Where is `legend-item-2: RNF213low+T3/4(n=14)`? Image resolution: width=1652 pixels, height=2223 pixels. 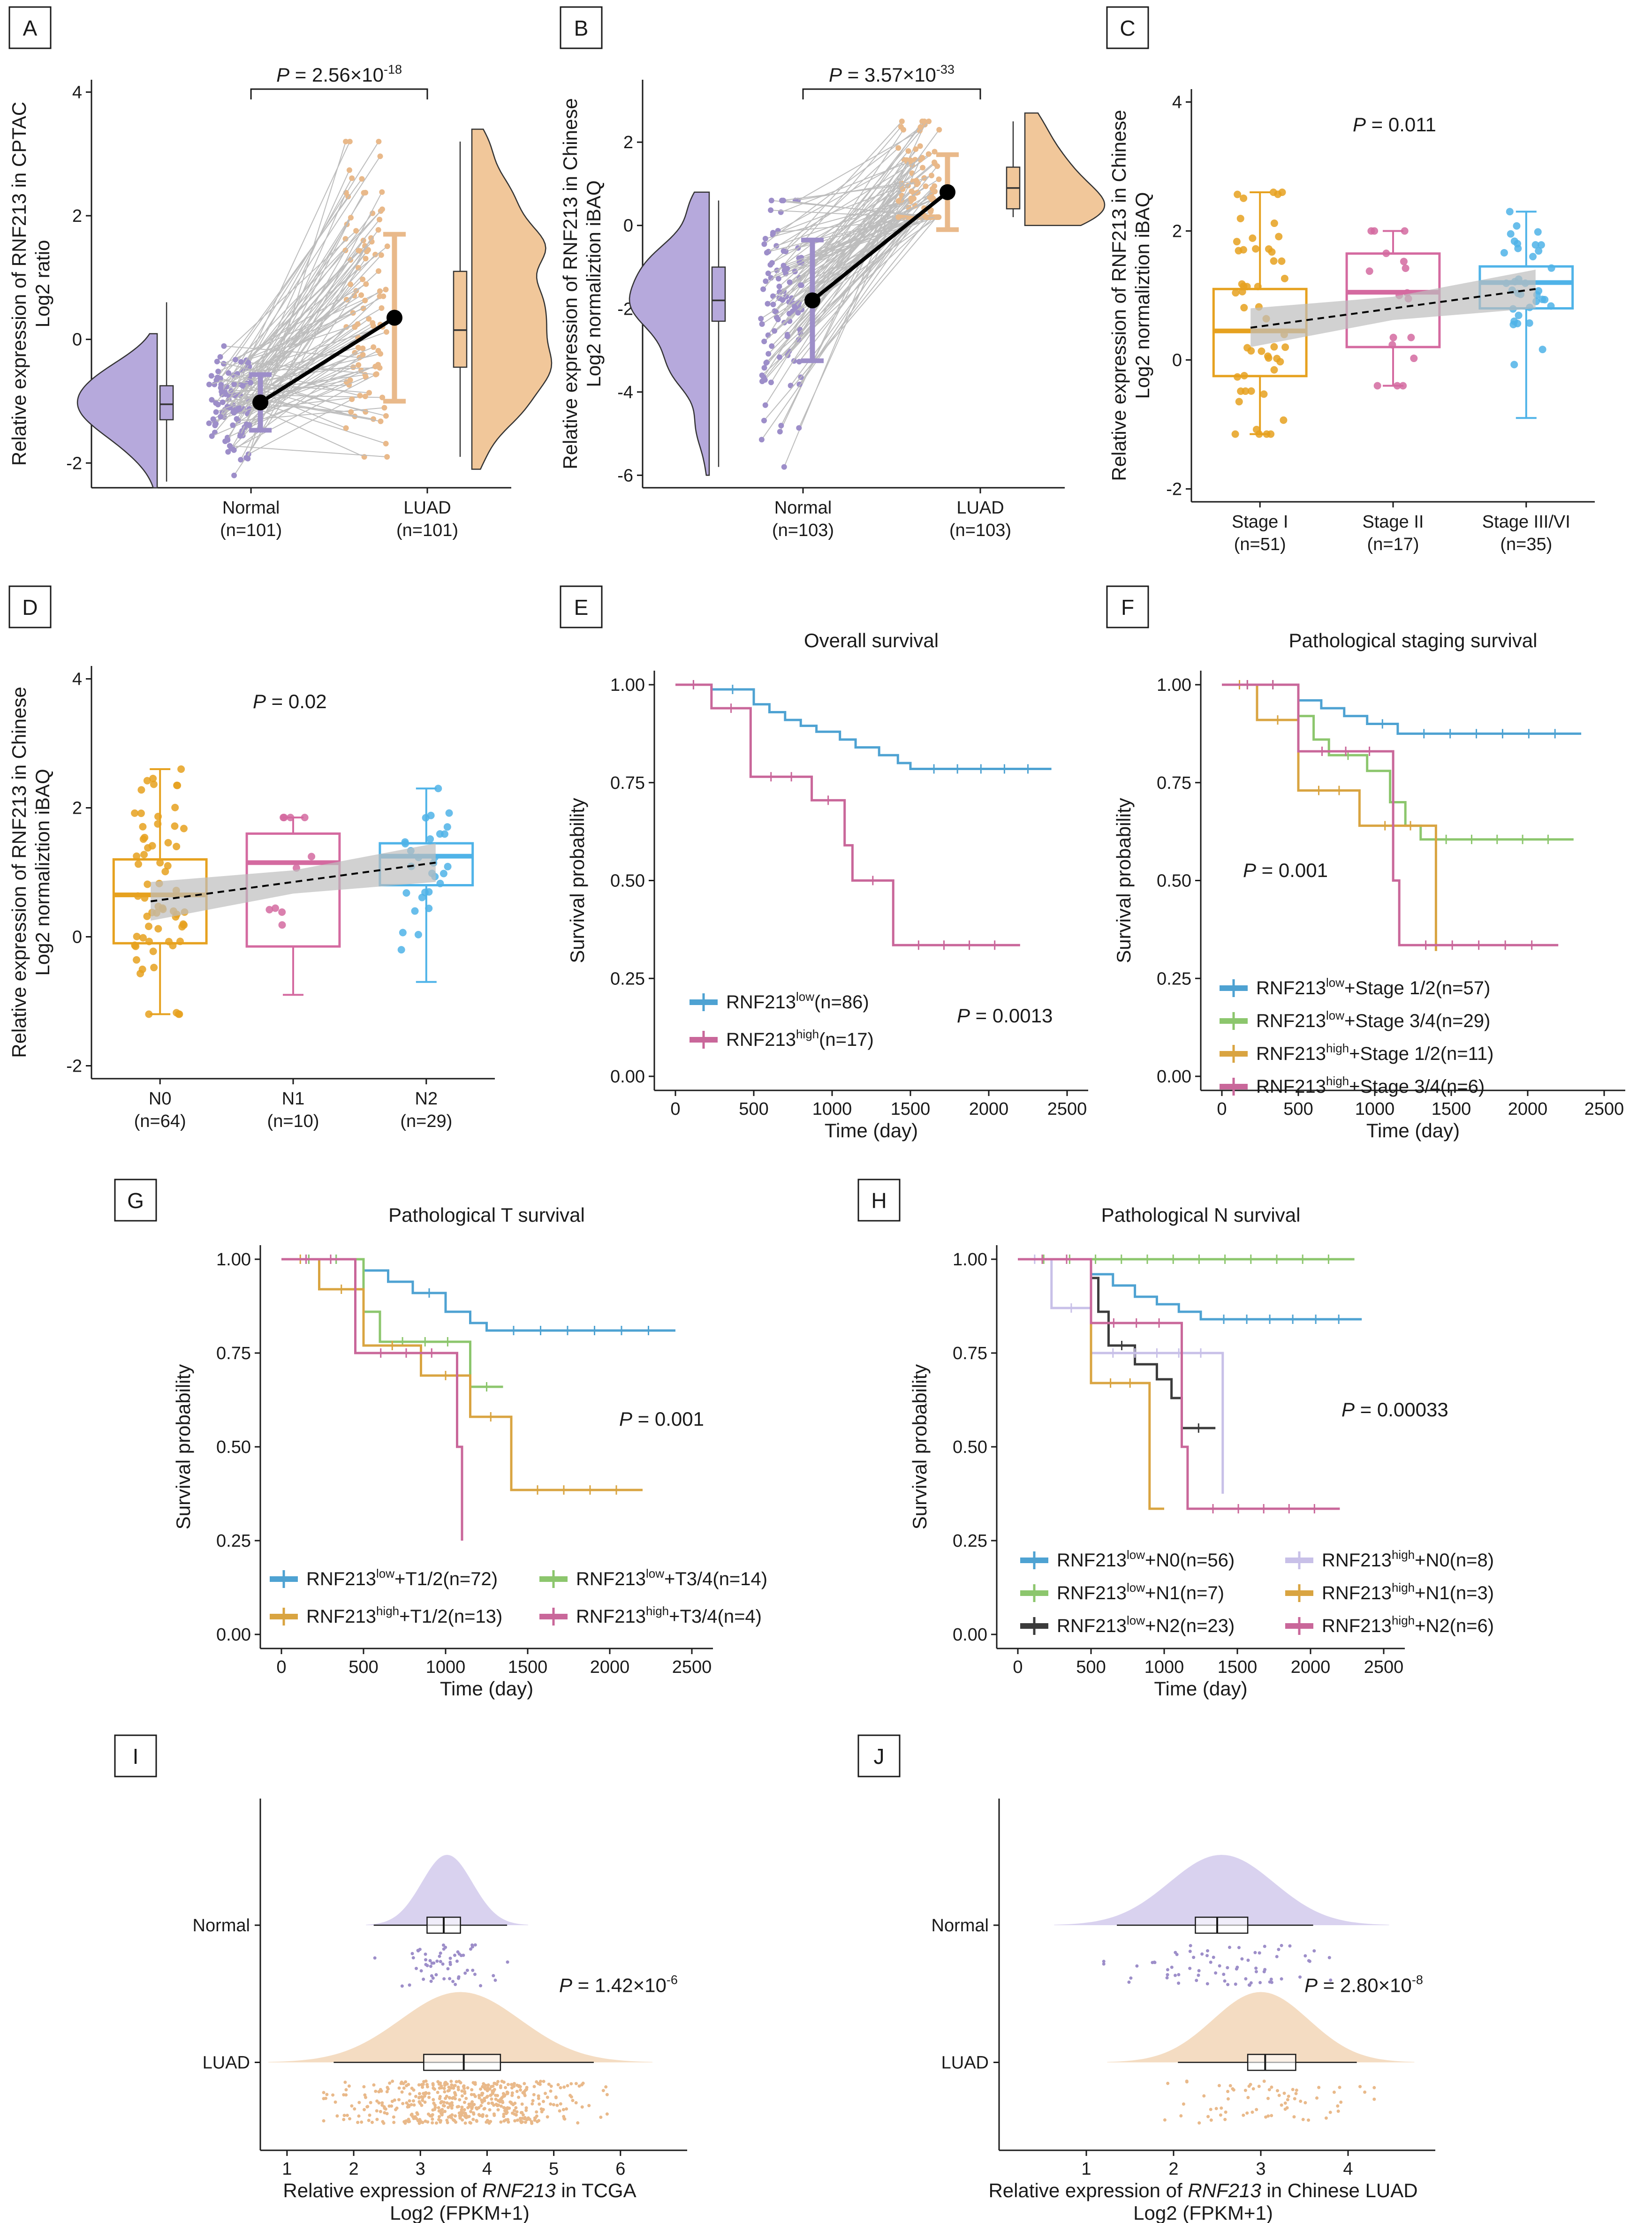
legend-item-2: RNF213low+T3/4(n=14) is located at coordinates (653, 1578).